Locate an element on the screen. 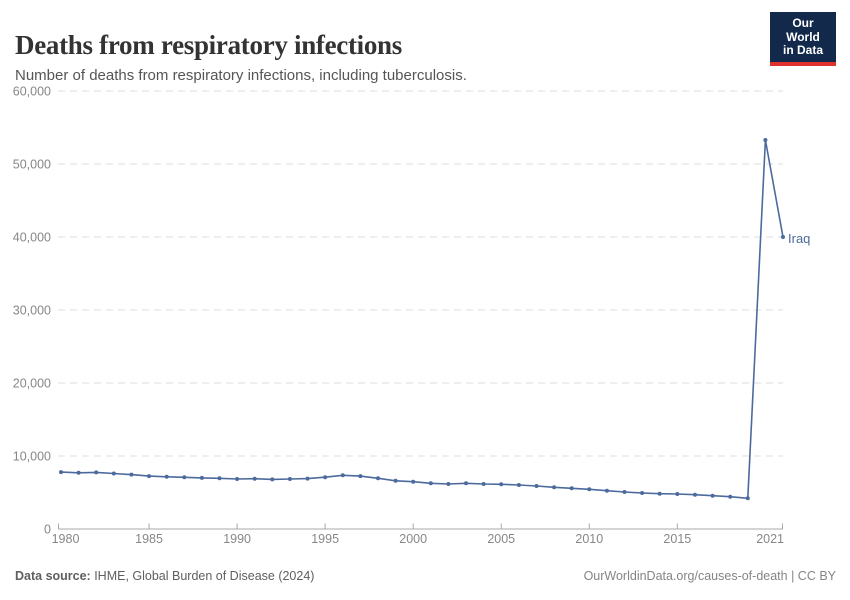 This screenshot has height=600, width=850. y-tick-label: 30,000 is located at coordinates (32, 311).